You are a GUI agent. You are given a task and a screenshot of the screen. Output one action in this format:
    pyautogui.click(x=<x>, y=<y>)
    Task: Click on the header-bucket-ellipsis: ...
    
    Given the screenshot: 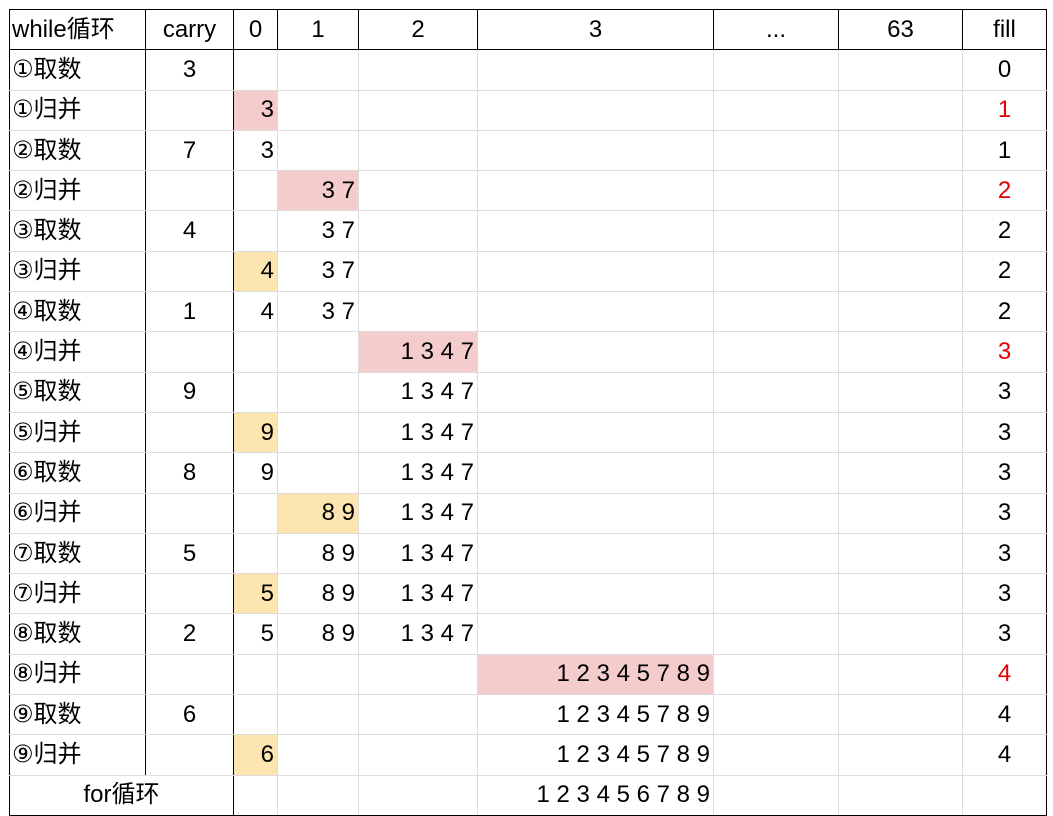 What is the action you would take?
    pyautogui.click(x=776, y=29)
    